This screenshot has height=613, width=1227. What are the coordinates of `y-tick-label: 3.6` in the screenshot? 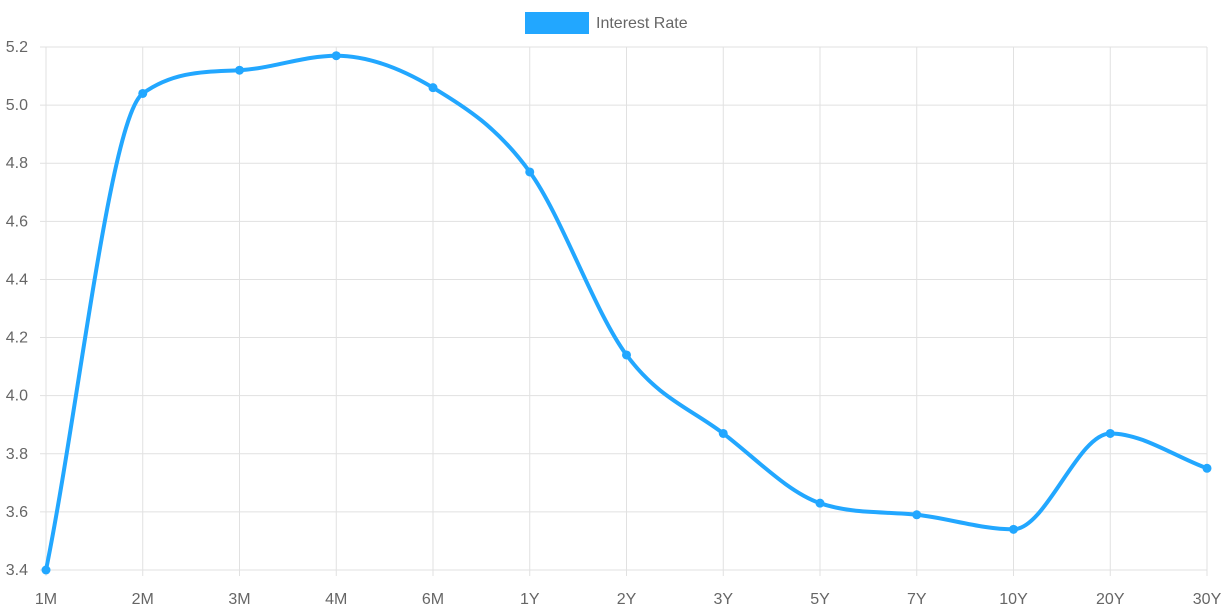 It's located at (17, 512).